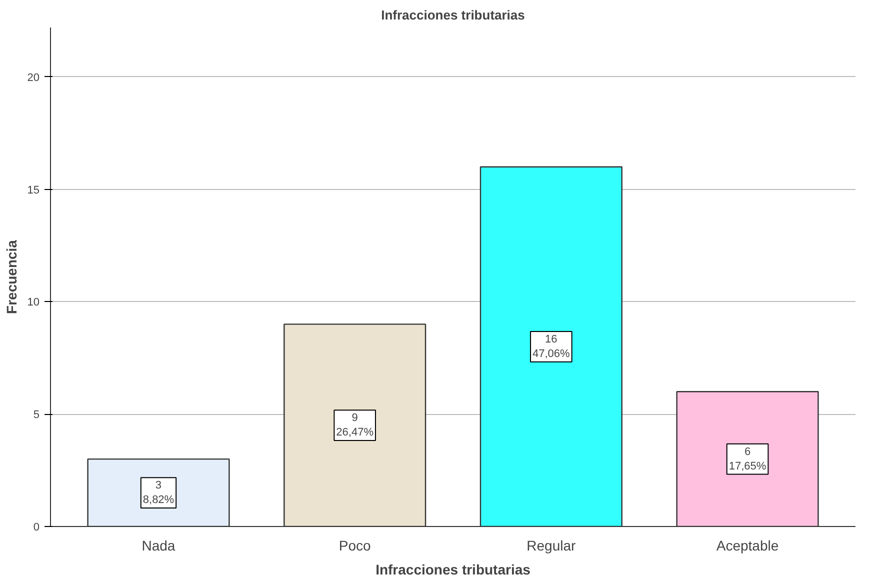  What do you see at coordinates (36, 528) in the screenshot?
I see `y-tick-label: 0` at bounding box center [36, 528].